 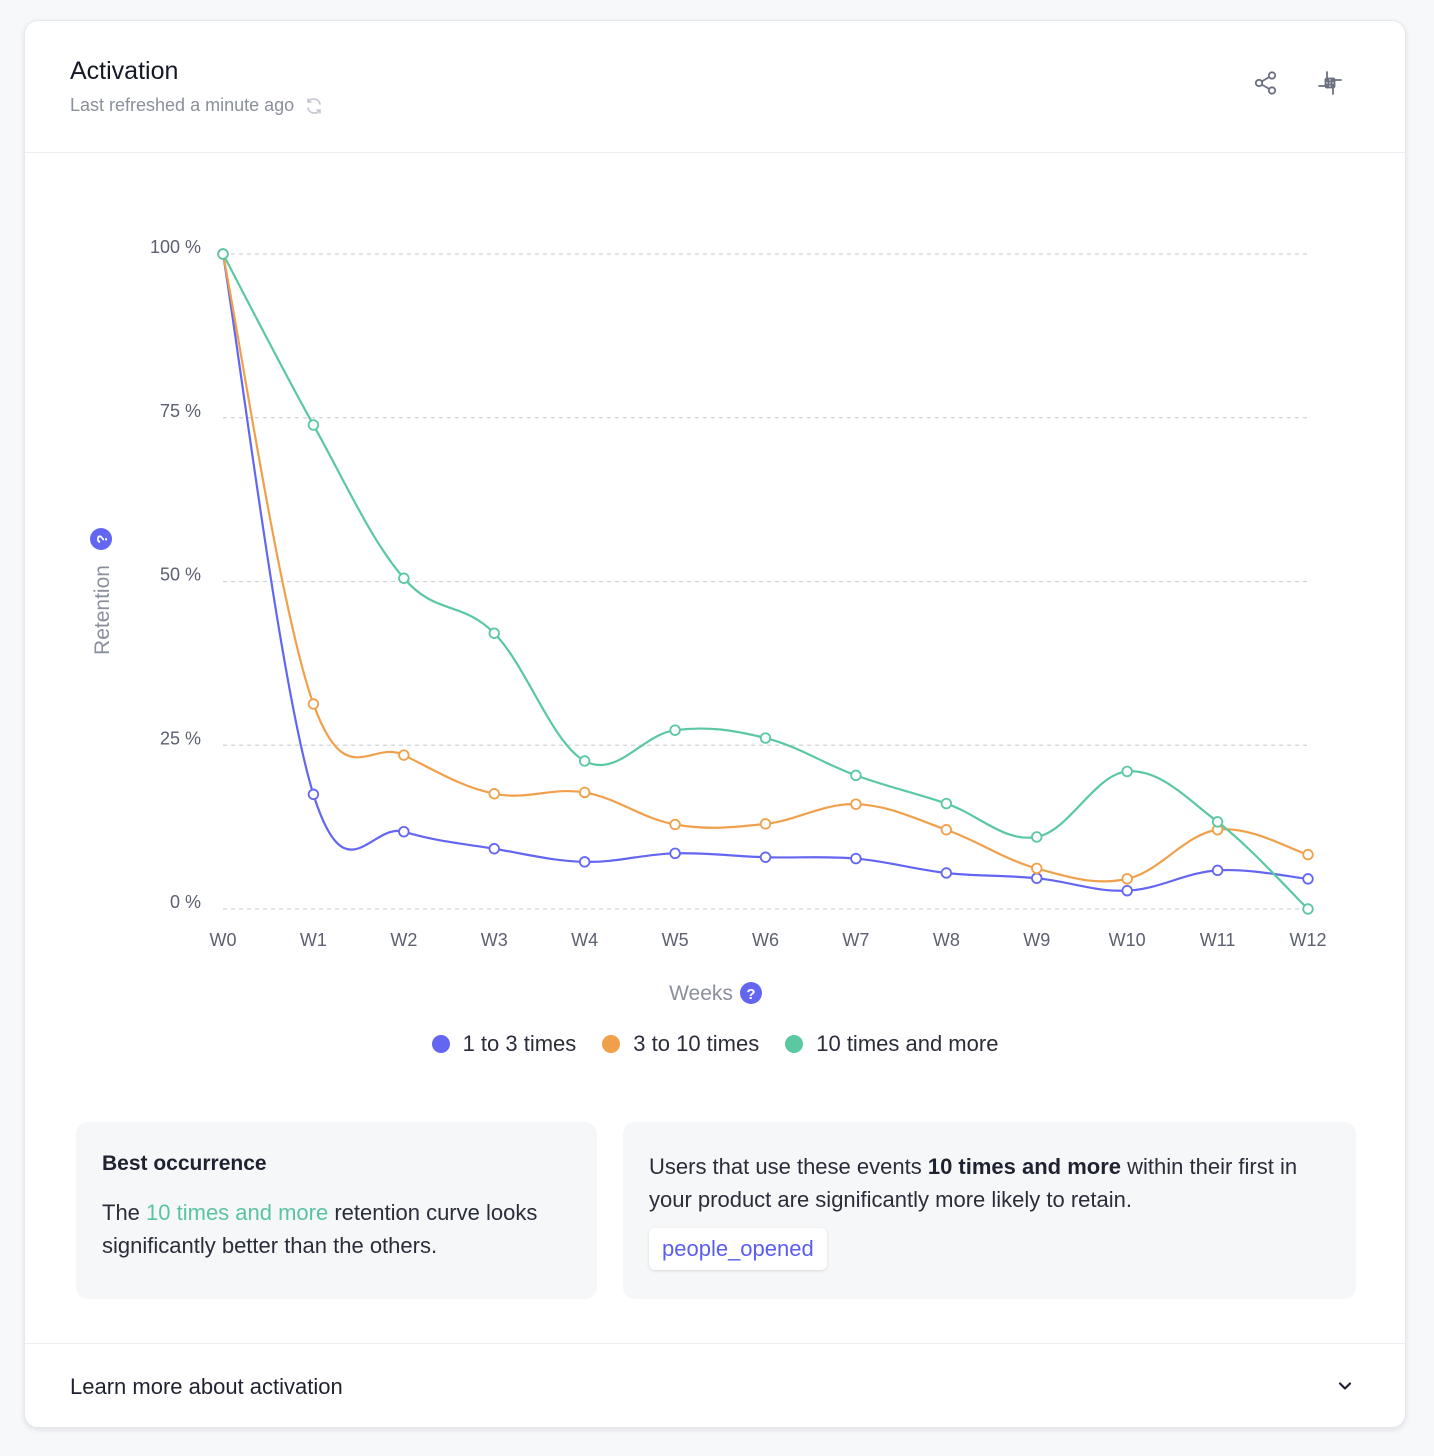 I want to click on x-tick-label: W11, so click(x=1218, y=940).